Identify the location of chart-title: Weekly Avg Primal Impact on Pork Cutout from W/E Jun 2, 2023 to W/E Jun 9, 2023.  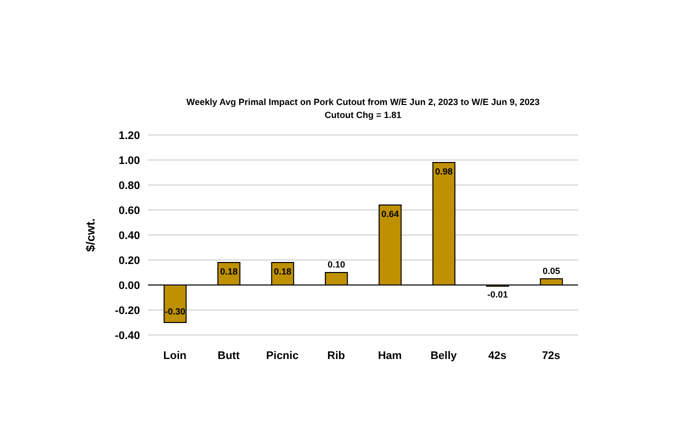
(363, 102).